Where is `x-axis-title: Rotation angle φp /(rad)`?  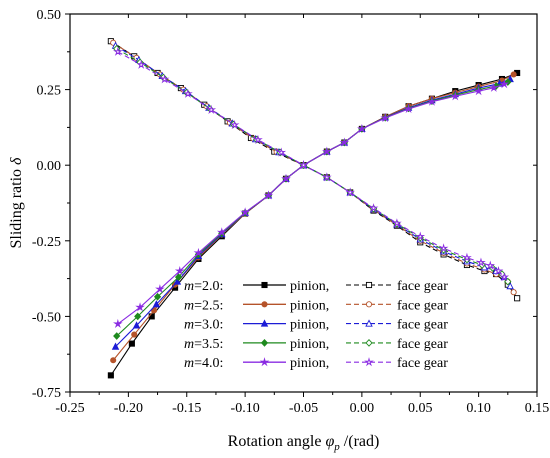
x-axis-title: Rotation angle φp /(rad) is located at coordinates (304, 443).